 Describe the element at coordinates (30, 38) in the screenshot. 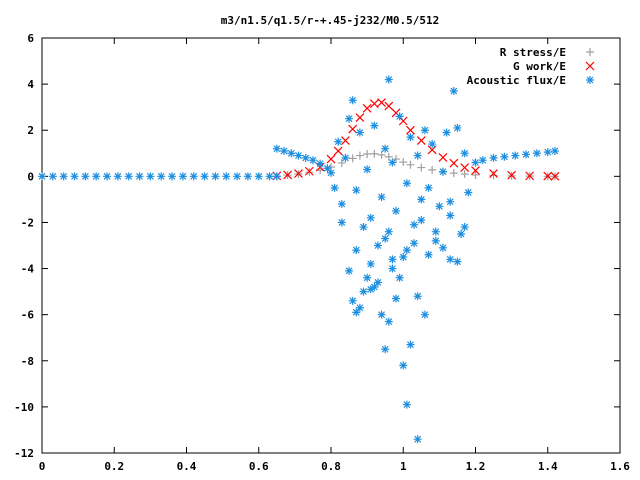

I see `y-tick-label: 6` at that location.